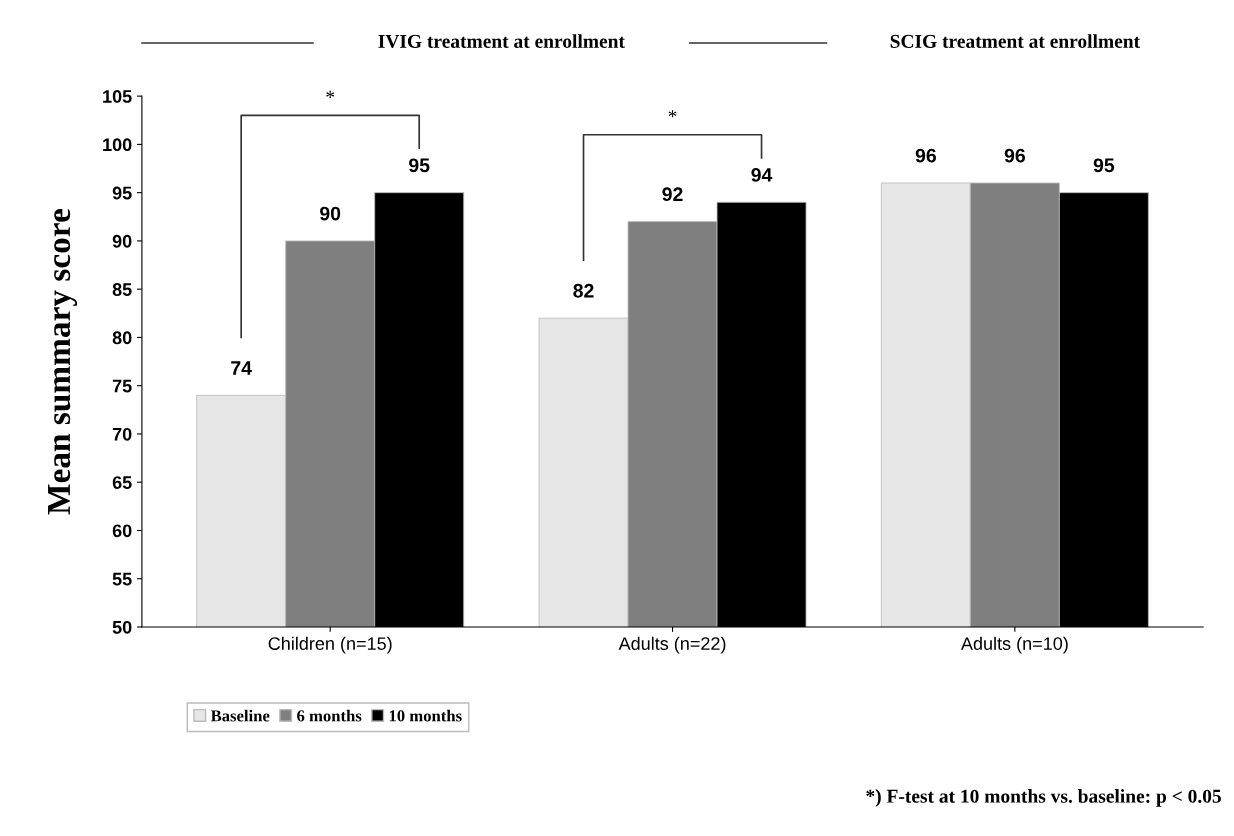 The image size is (1234, 836). What do you see at coordinates (63, 362) in the screenshot?
I see `y-axis-title: Mean summary score` at bounding box center [63, 362].